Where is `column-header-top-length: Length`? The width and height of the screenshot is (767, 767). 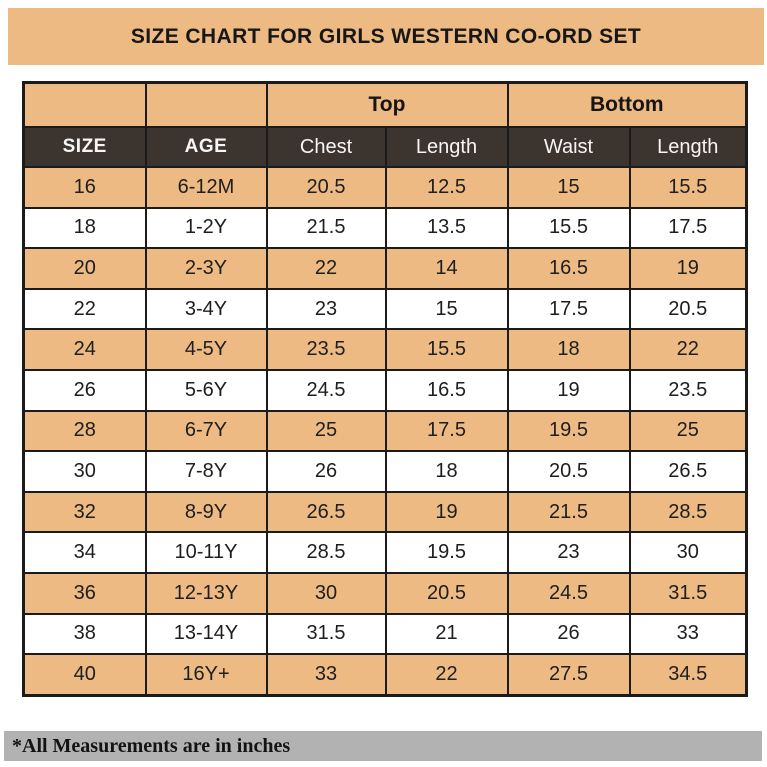 column-header-top-length: Length is located at coordinates (446, 147).